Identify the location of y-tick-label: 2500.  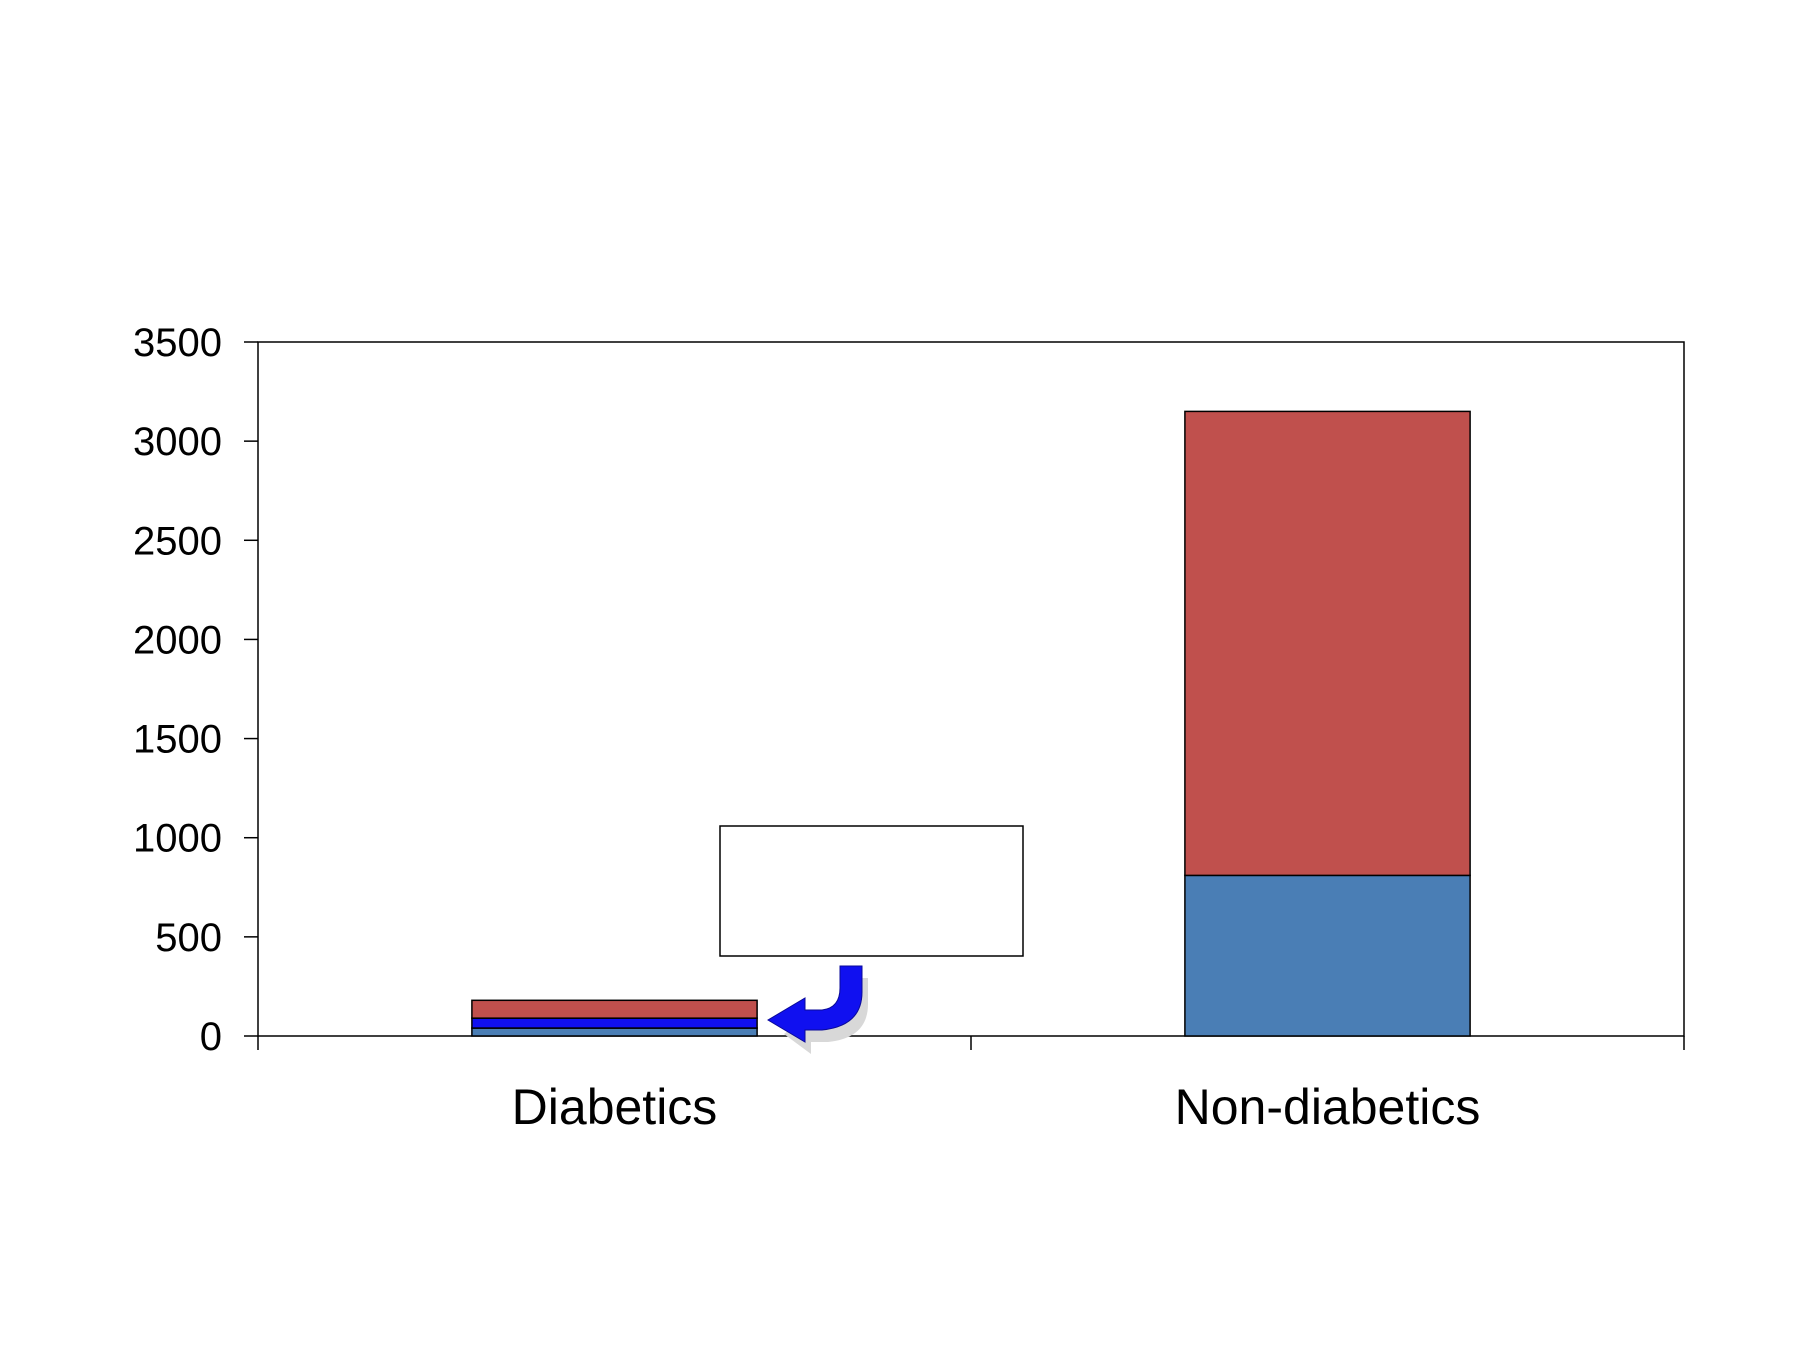
(177, 541).